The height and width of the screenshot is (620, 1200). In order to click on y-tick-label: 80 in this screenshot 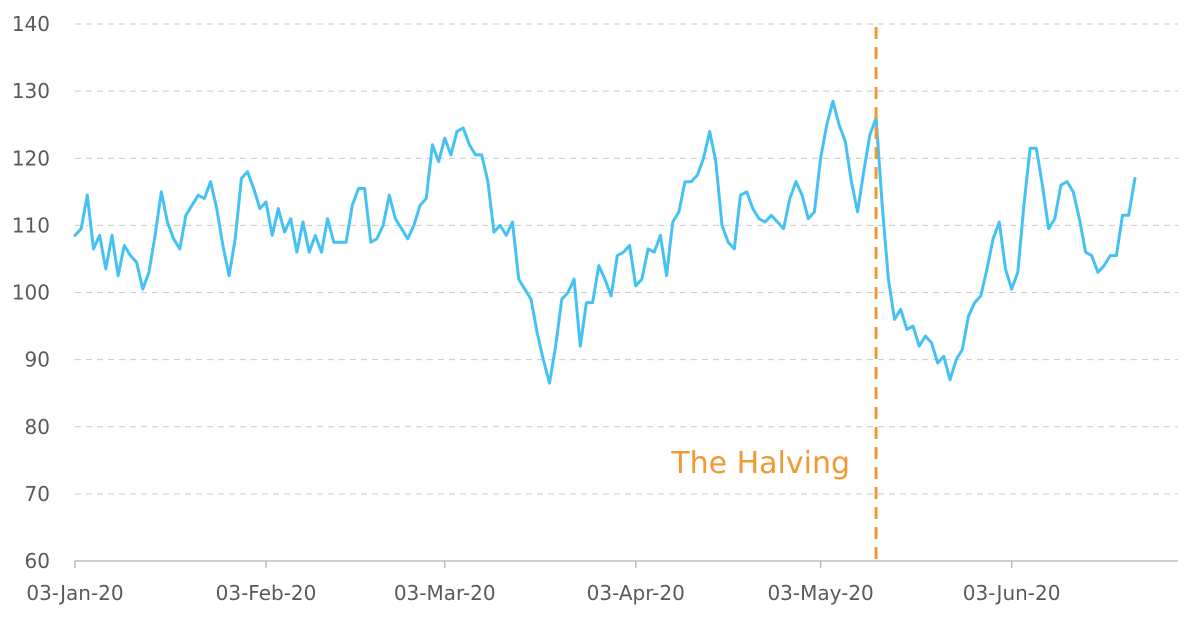, I will do `click(37, 427)`.